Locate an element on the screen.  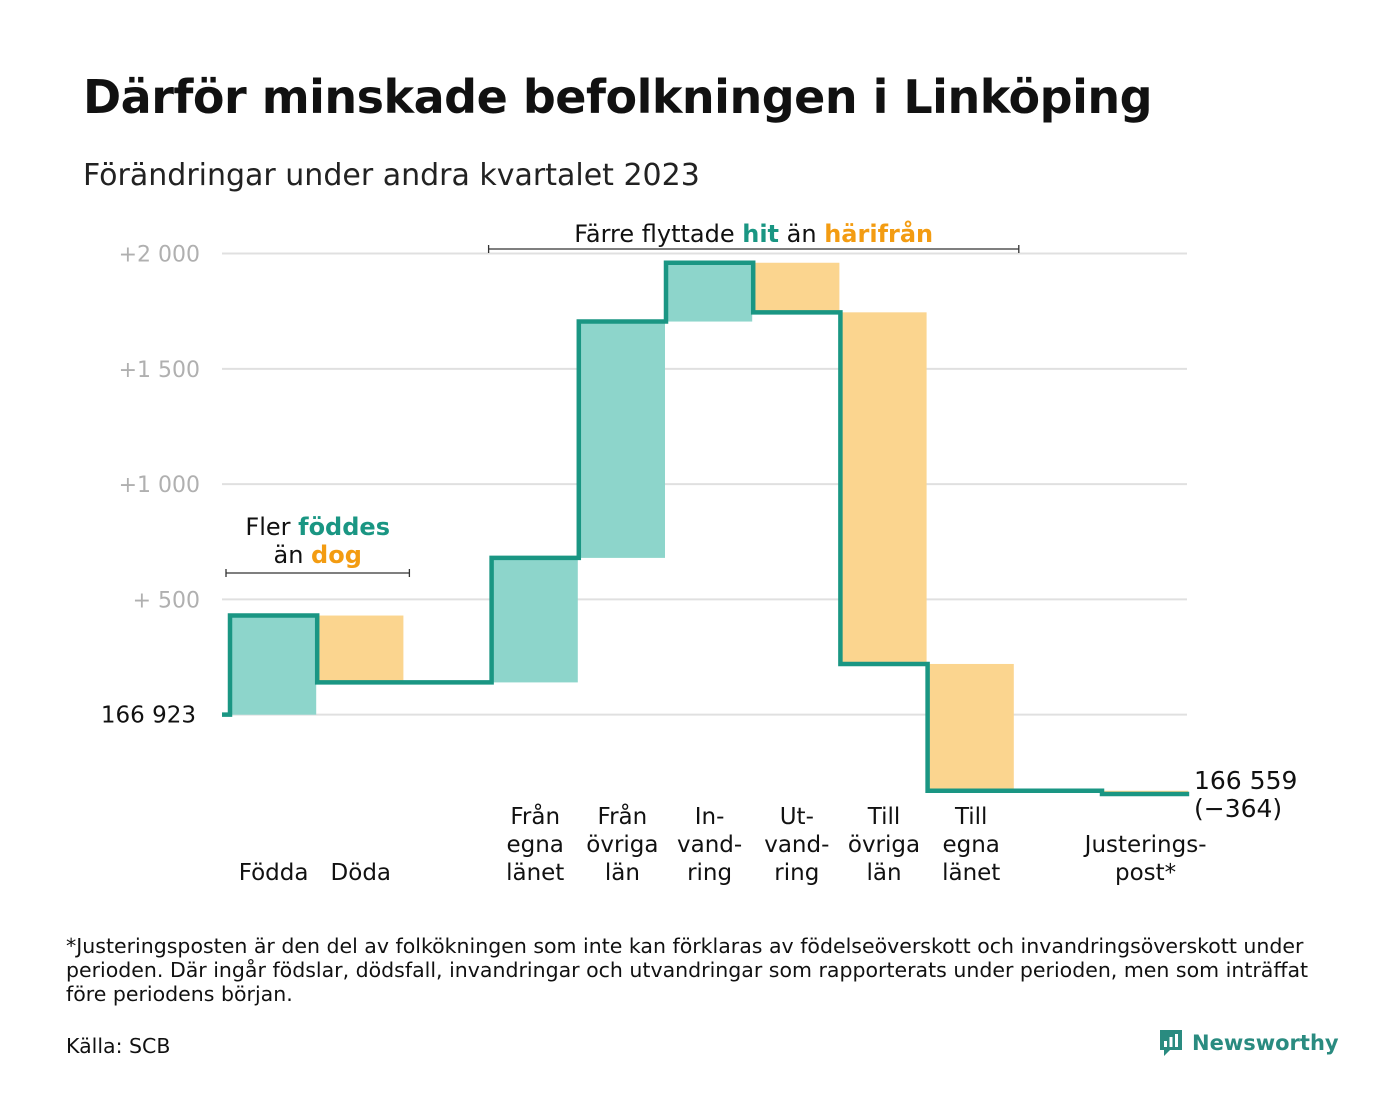
annotation-migration: Färre flyttade hit än härifrån is located at coordinates (753, 233).